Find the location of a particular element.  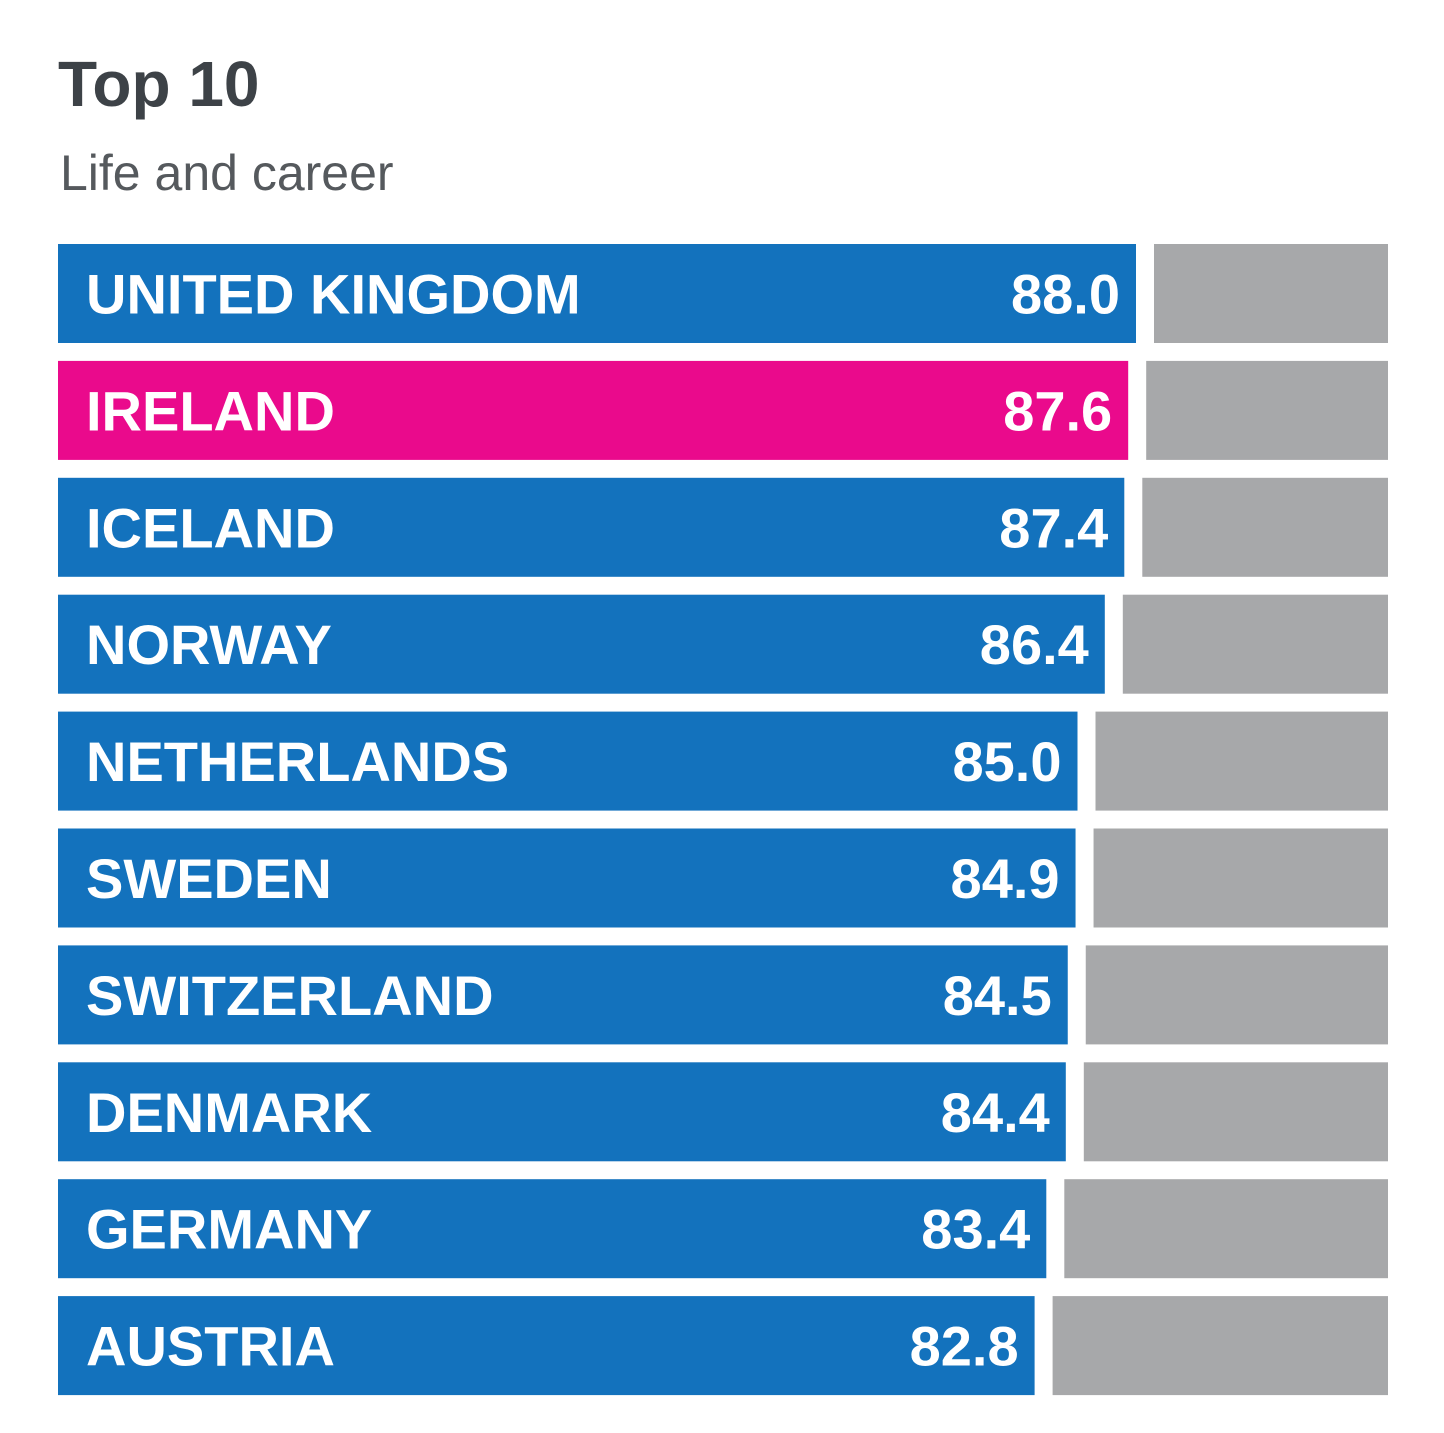

bar-row: NETHERLANDS 85.0 is located at coordinates (723, 761).